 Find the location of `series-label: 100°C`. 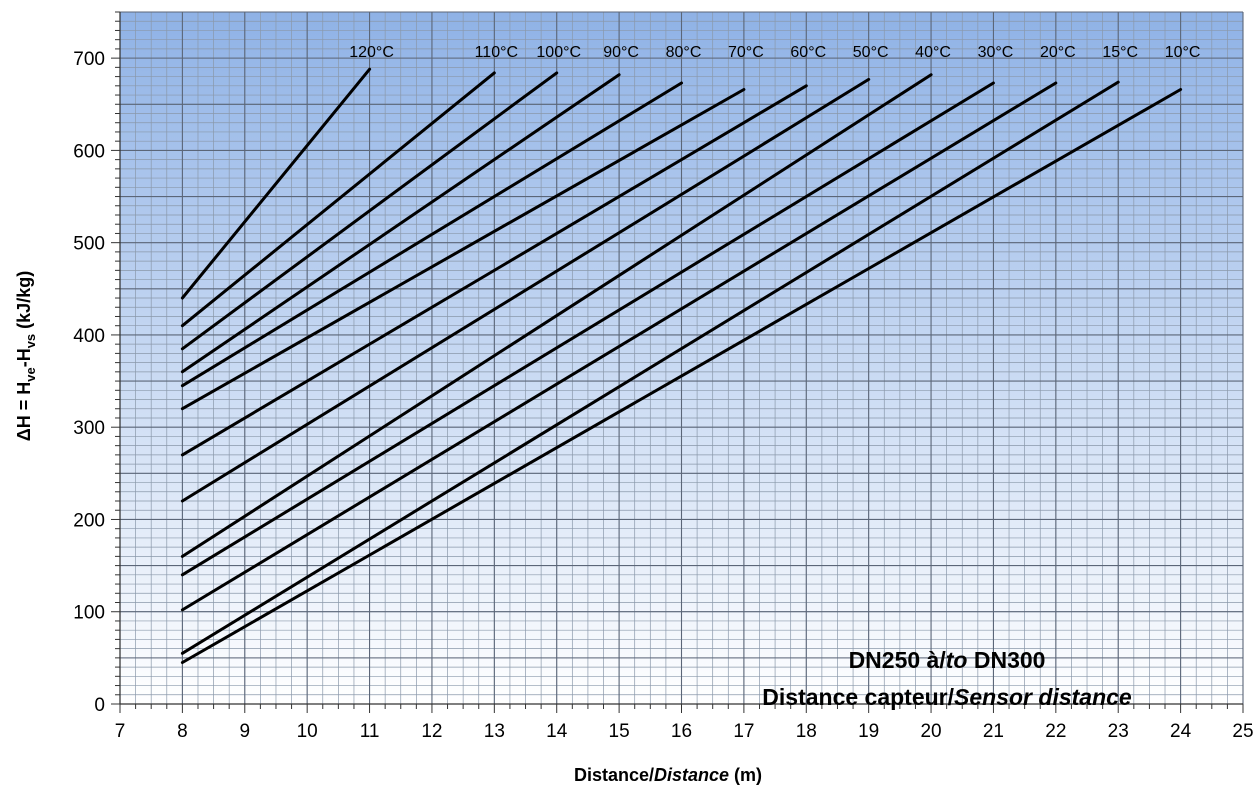

series-label: 100°C is located at coordinates (558, 52).